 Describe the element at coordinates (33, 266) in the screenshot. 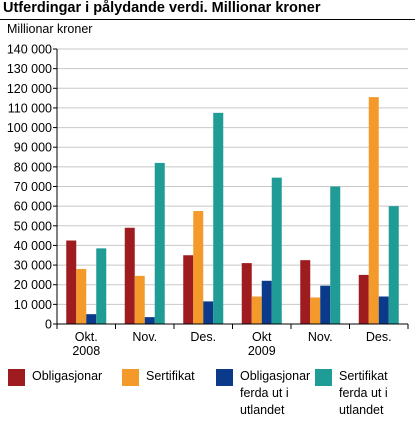

I see `y-tick-label: 30 000` at that location.